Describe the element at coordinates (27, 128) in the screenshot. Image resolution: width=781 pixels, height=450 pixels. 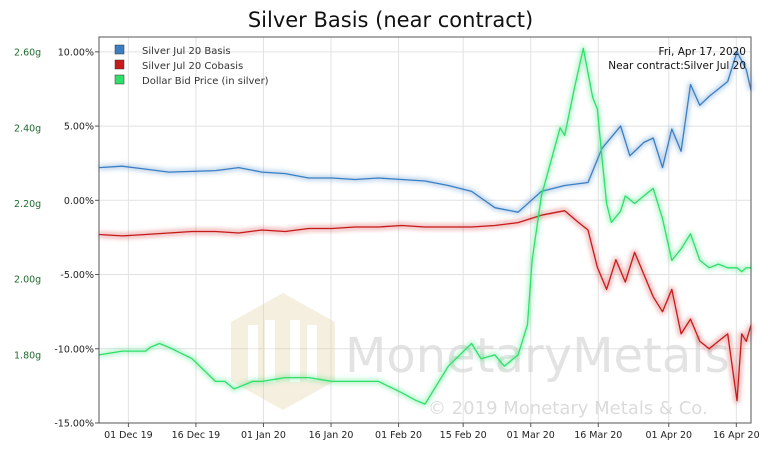
I see `right-tick-label: 2.40g` at that location.